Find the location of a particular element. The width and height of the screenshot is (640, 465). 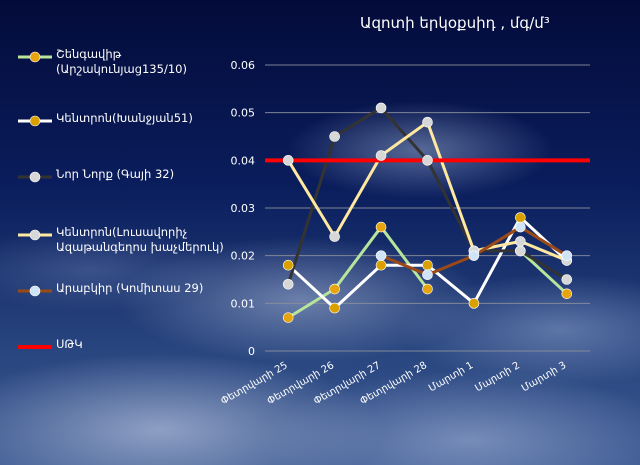

legend-label: Շենգավիթ (Արշակունյաց135/10) is located at coordinates (121, 61).